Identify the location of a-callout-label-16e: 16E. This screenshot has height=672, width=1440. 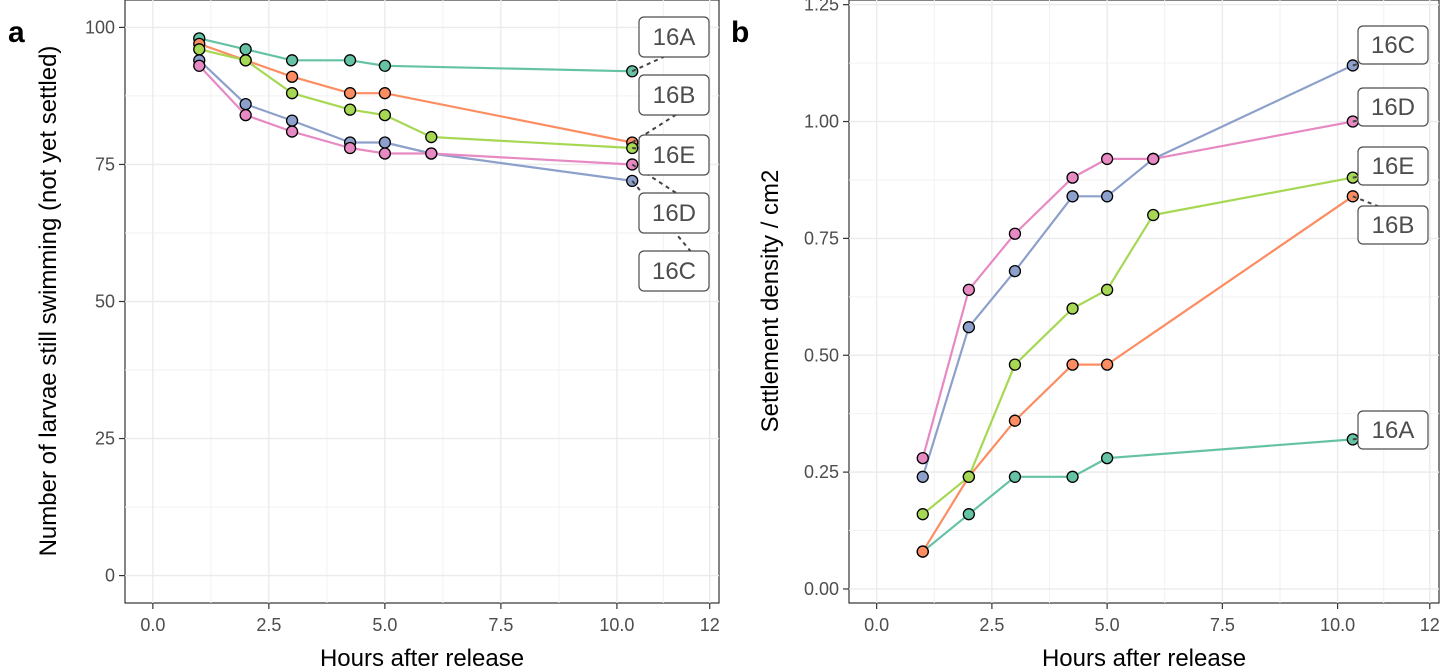
(674, 155).